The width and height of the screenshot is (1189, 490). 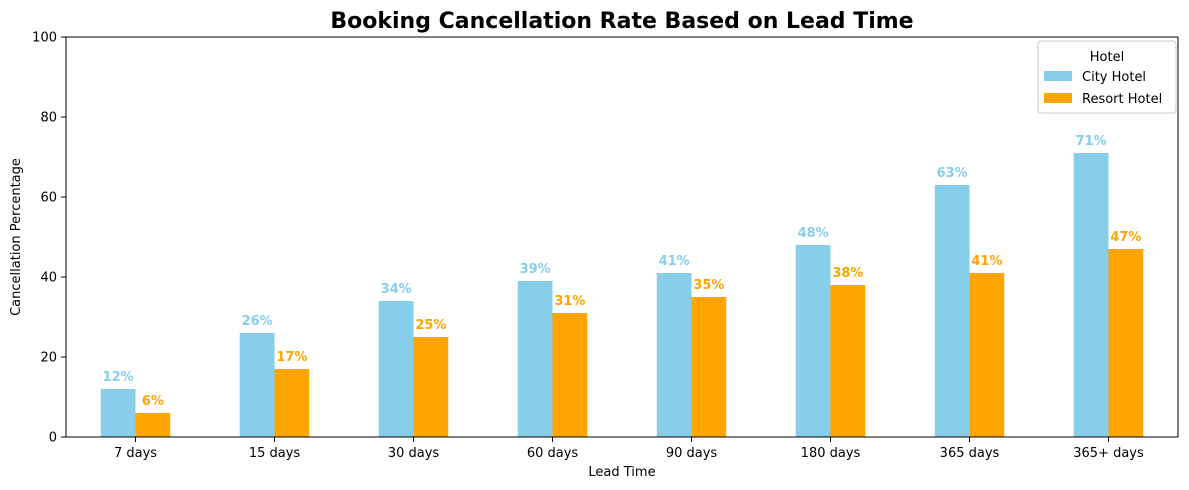 I want to click on data-label: 71%, so click(x=1091, y=141).